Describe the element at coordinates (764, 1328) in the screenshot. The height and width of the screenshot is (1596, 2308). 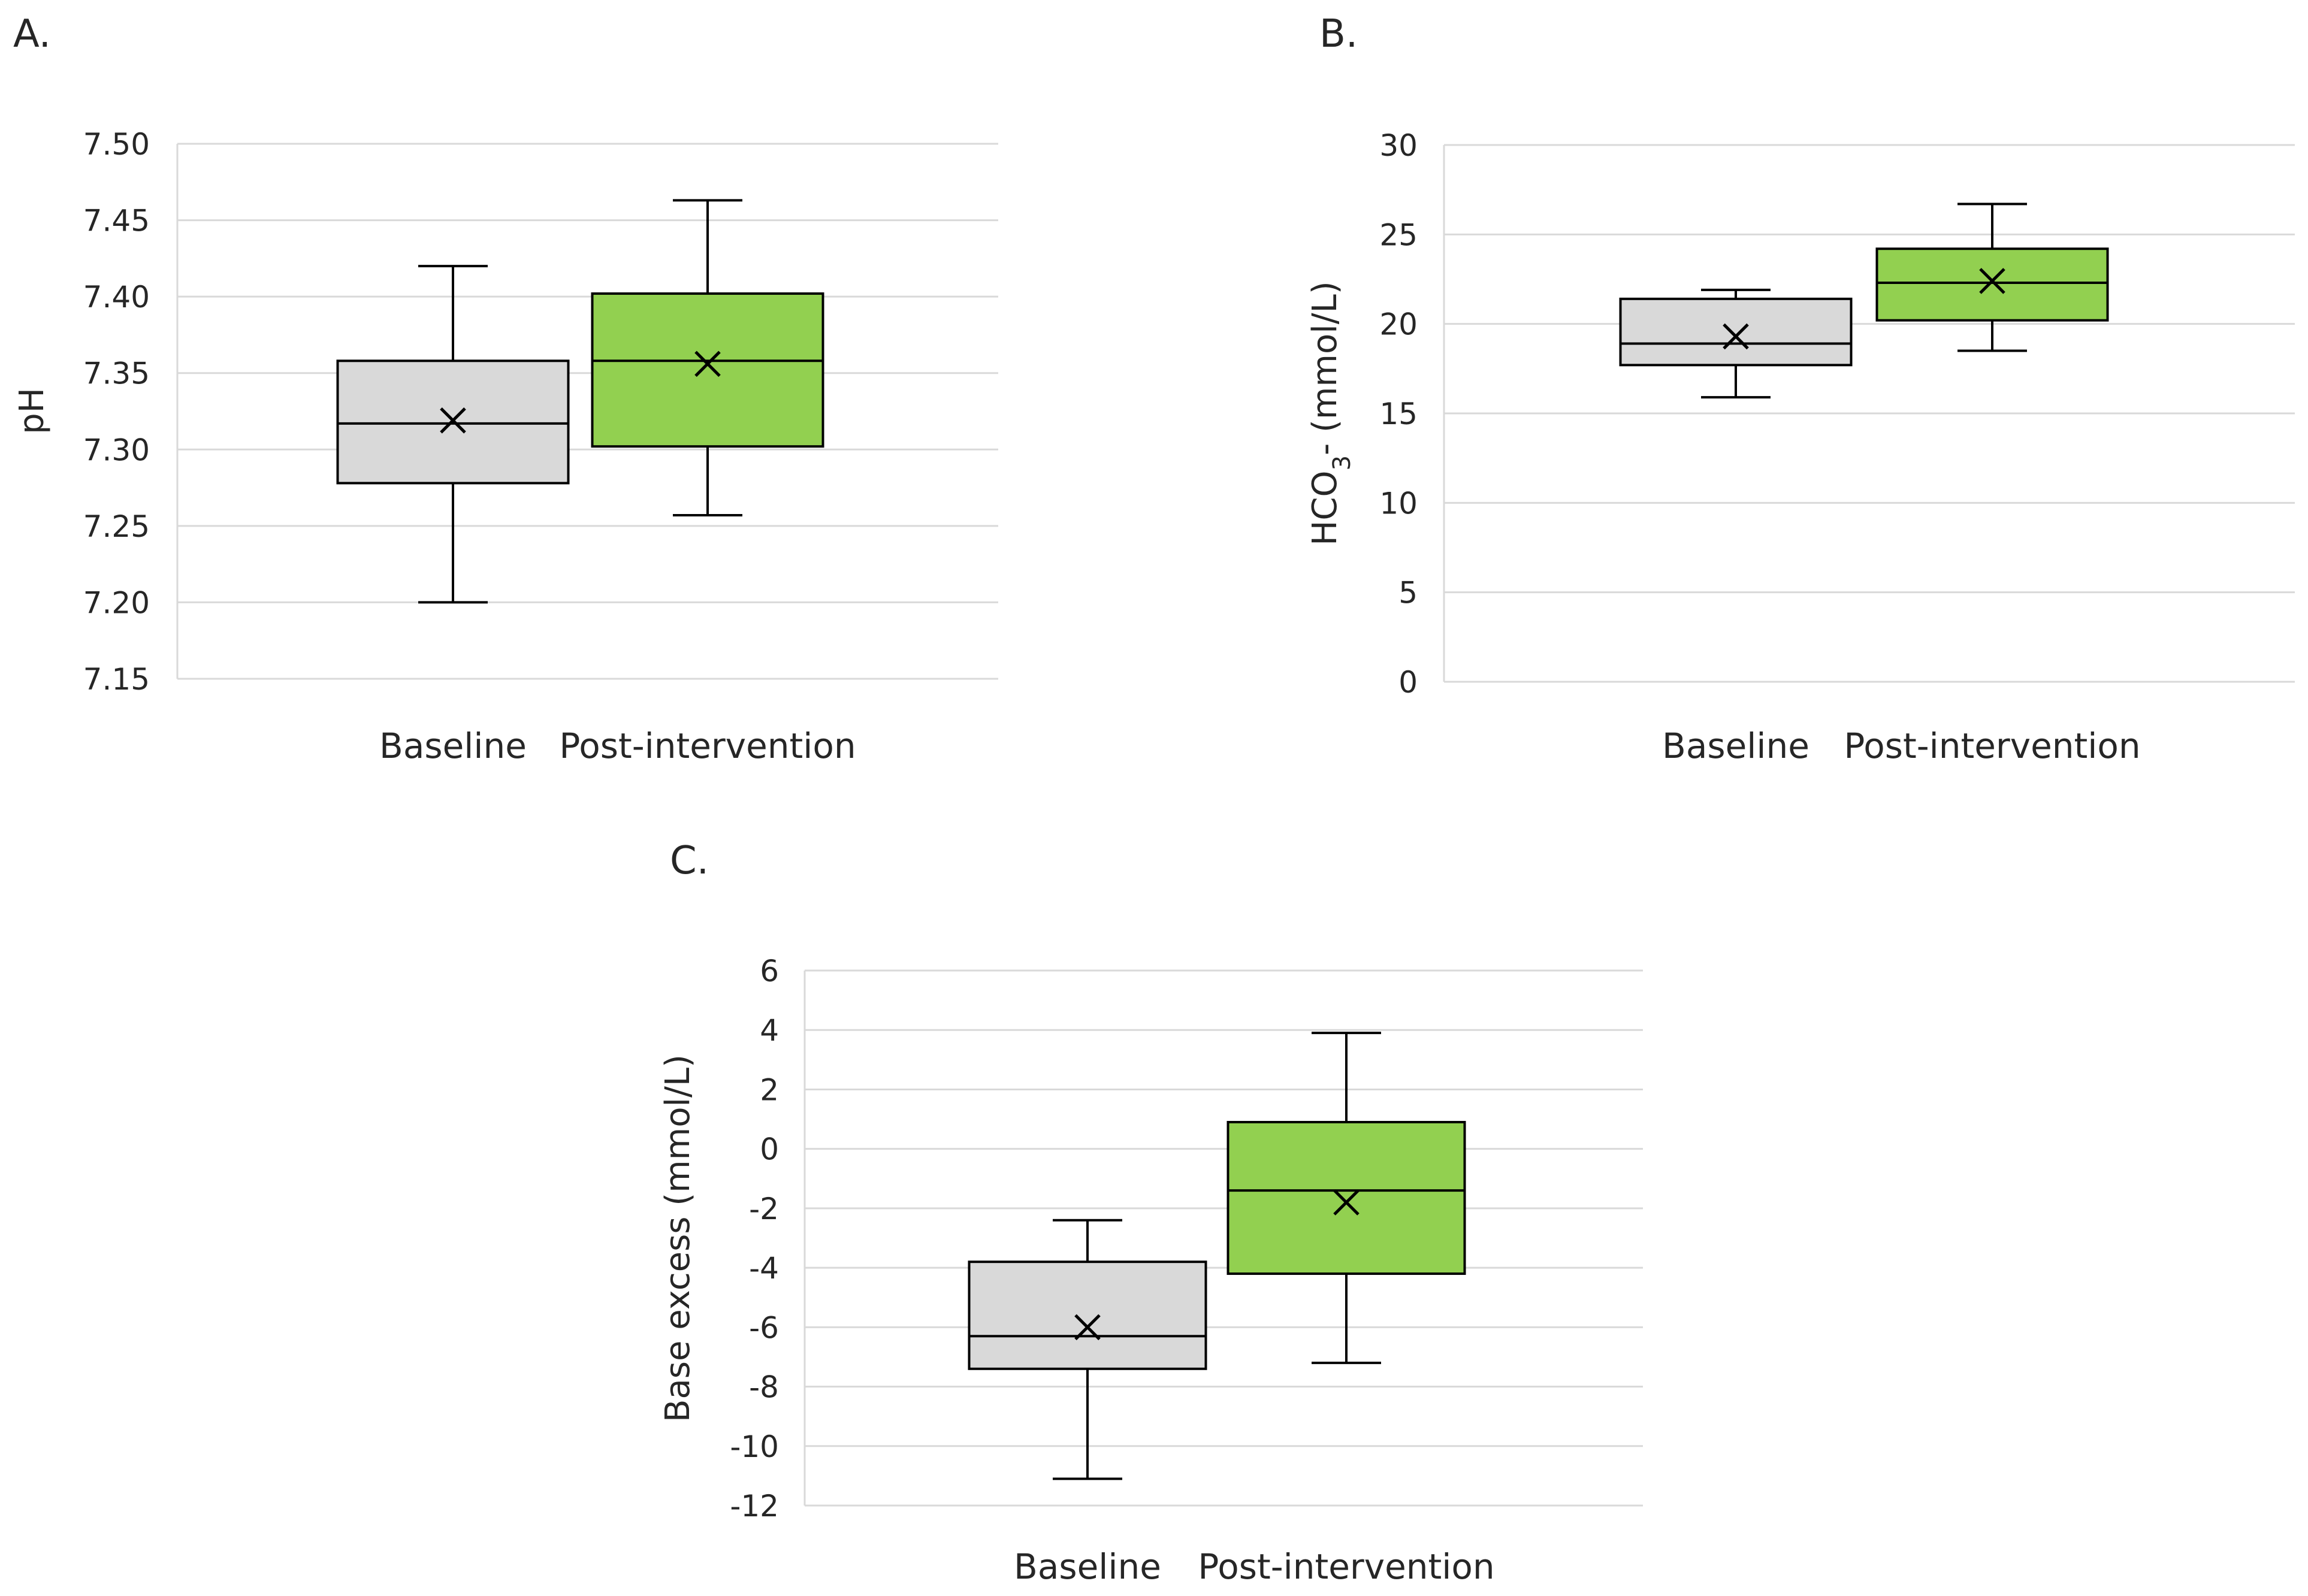
I see `y-tick-label: -6` at that location.